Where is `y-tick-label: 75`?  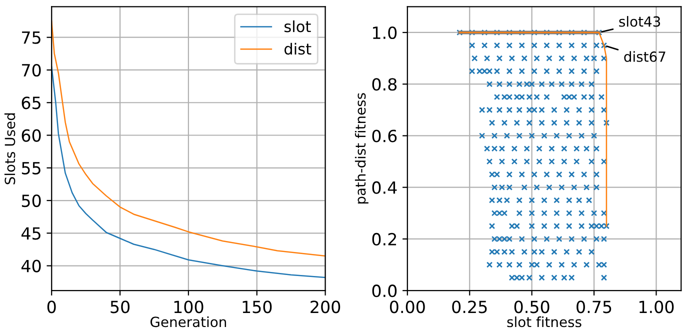
y-tick-label: 75 is located at coordinates (31, 38).